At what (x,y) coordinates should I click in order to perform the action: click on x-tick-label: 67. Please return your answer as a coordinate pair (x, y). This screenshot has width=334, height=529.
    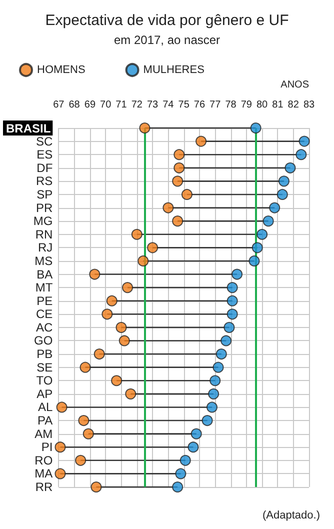
    Looking at the image, I should click on (59, 105).